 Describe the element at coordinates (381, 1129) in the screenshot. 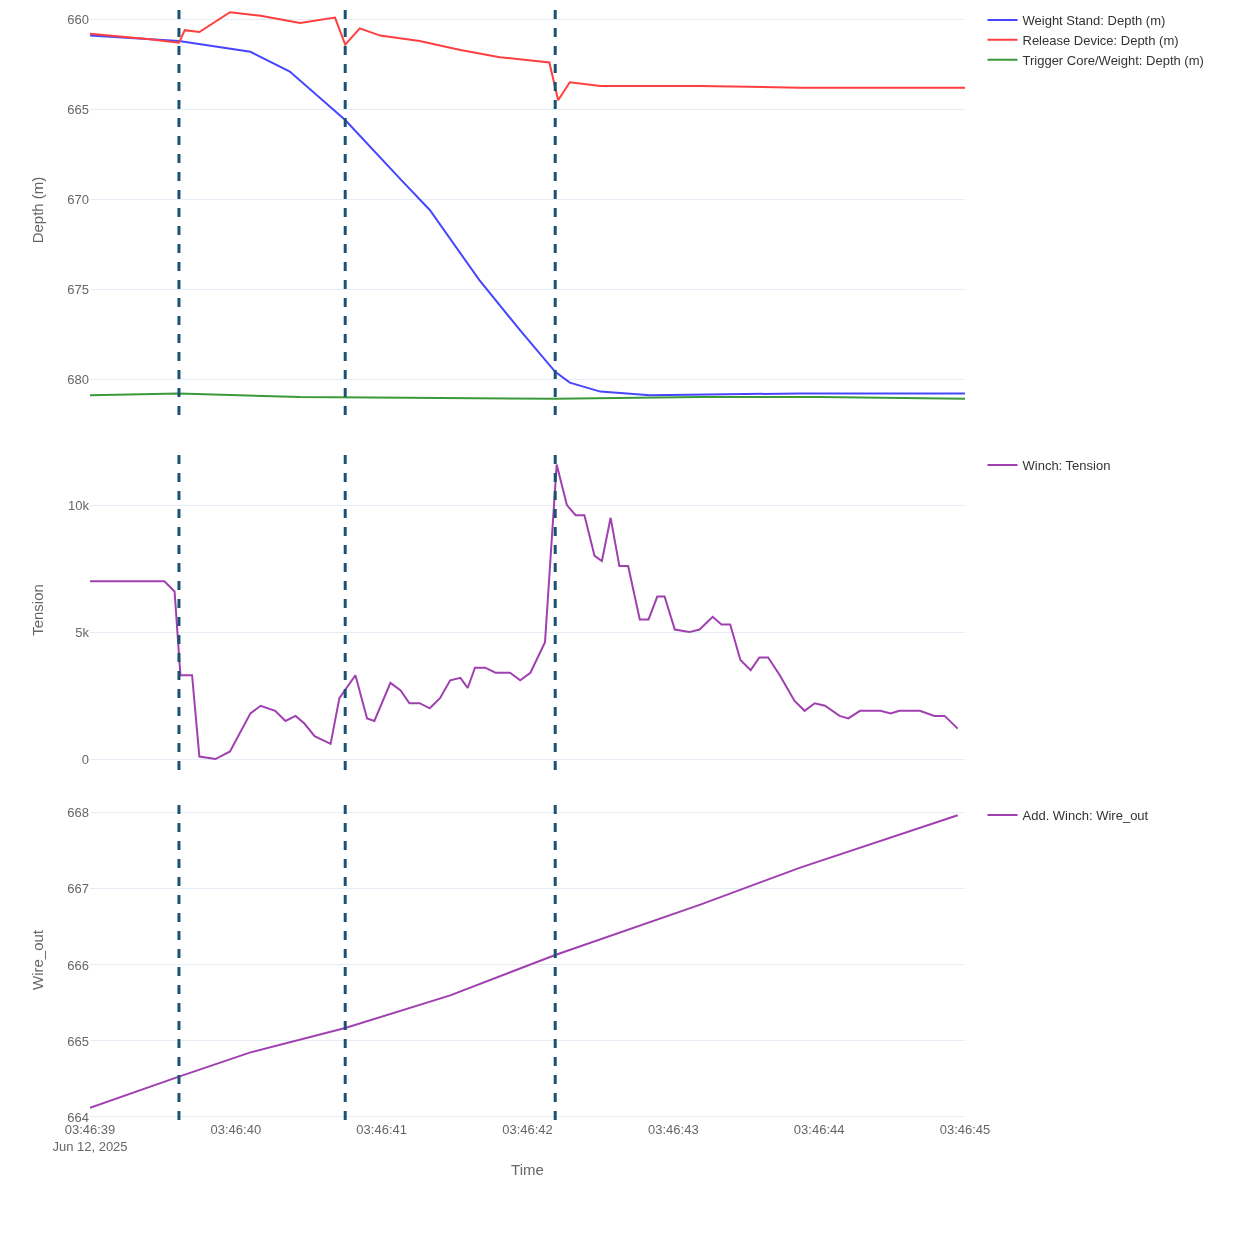

I see `x-tick-label: 03:46:41` at that location.